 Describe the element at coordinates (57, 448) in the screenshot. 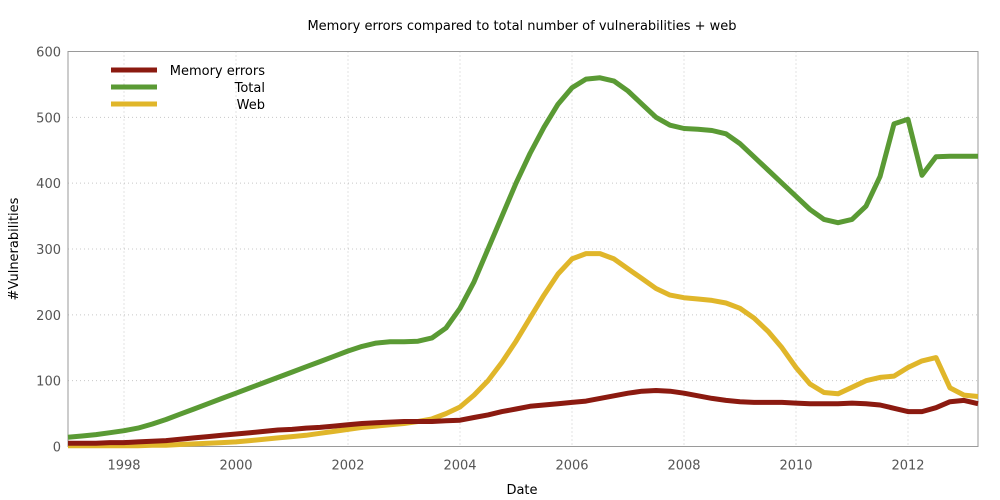

I see `y-tick-label: 0` at that location.